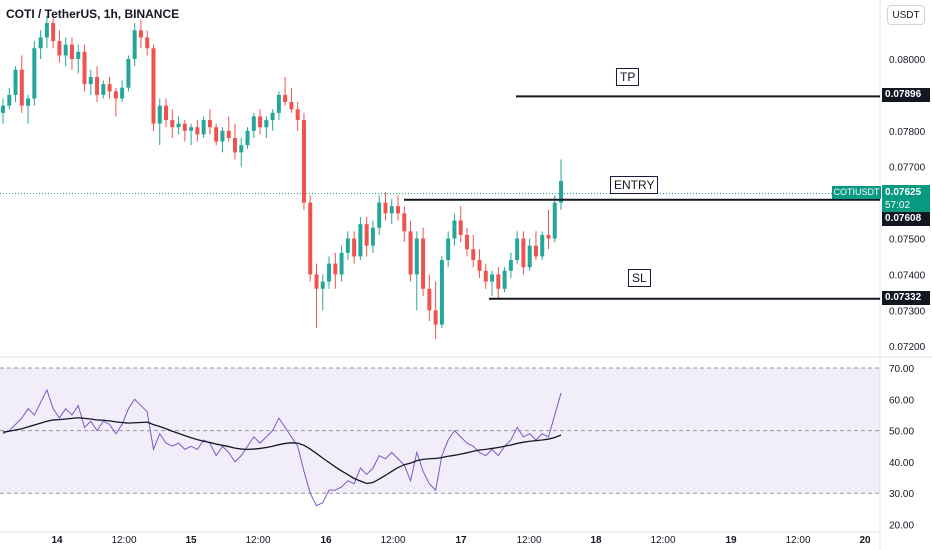 Image resolution: width=932 pixels, height=550 pixels. I want to click on currency-button: USDT, so click(906, 15).